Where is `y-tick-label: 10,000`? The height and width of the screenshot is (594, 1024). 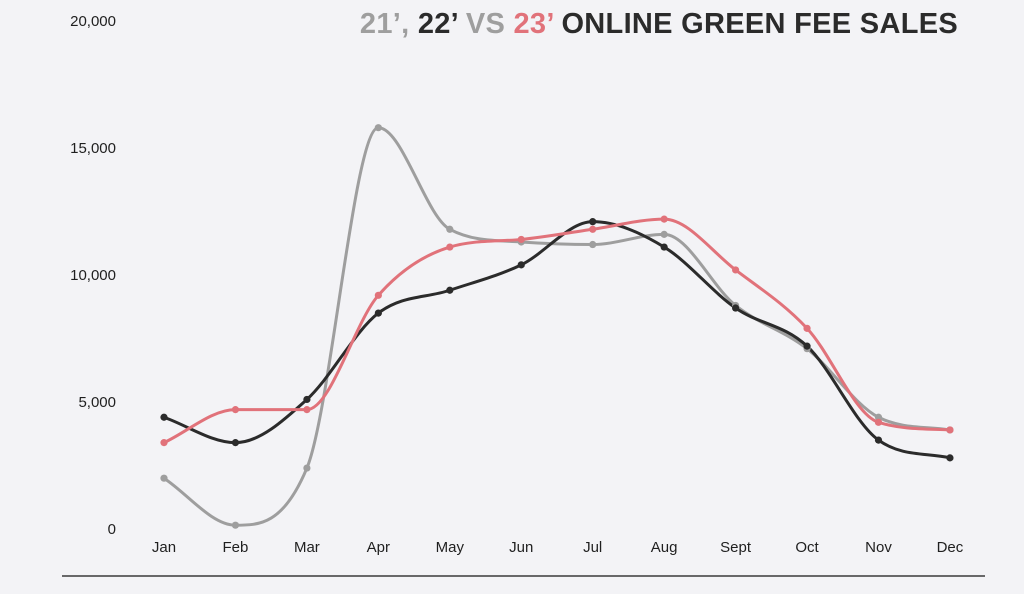 y-tick-label: 10,000 is located at coordinates (93, 275).